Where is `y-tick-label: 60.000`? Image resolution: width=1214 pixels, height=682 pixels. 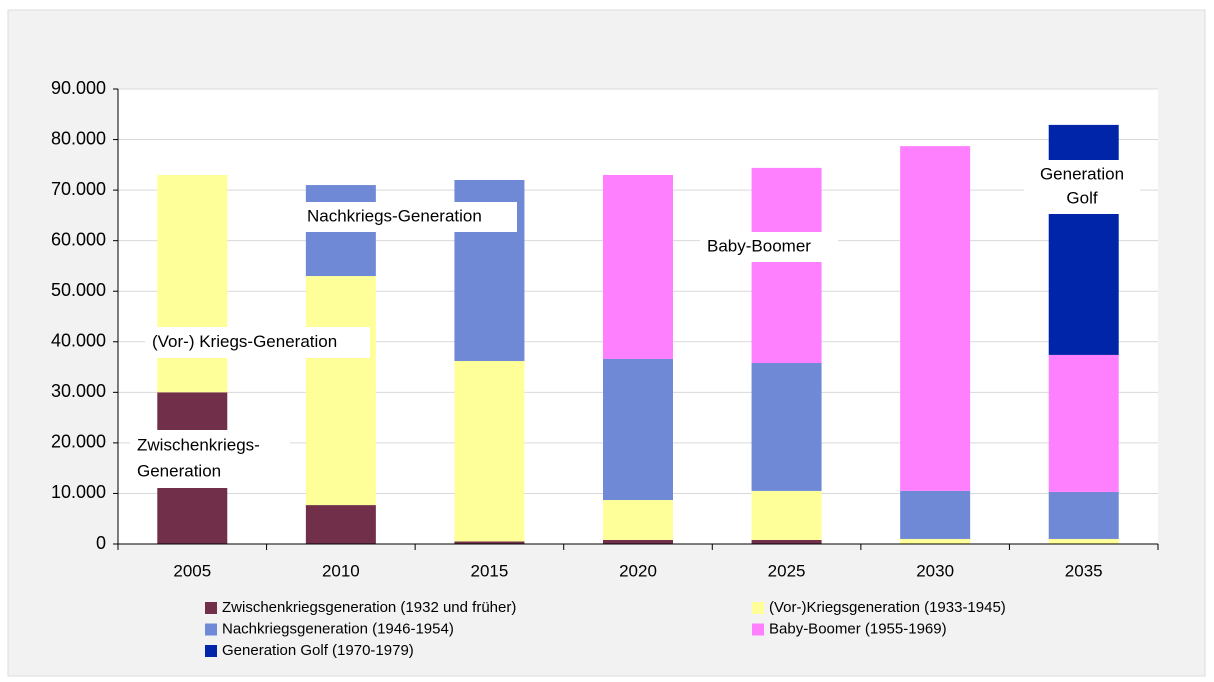
y-tick-label: 60.000 is located at coordinates (78, 239).